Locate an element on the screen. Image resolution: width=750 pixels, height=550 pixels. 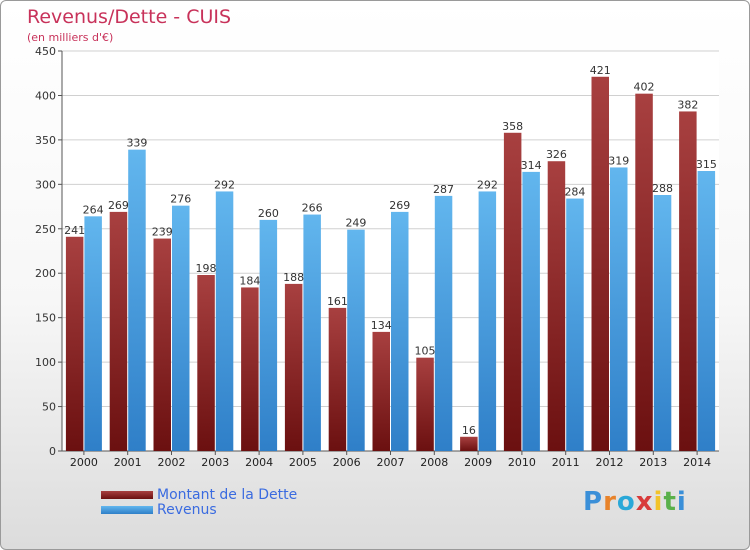
logo-letter: o is located at coordinates (626, 502).